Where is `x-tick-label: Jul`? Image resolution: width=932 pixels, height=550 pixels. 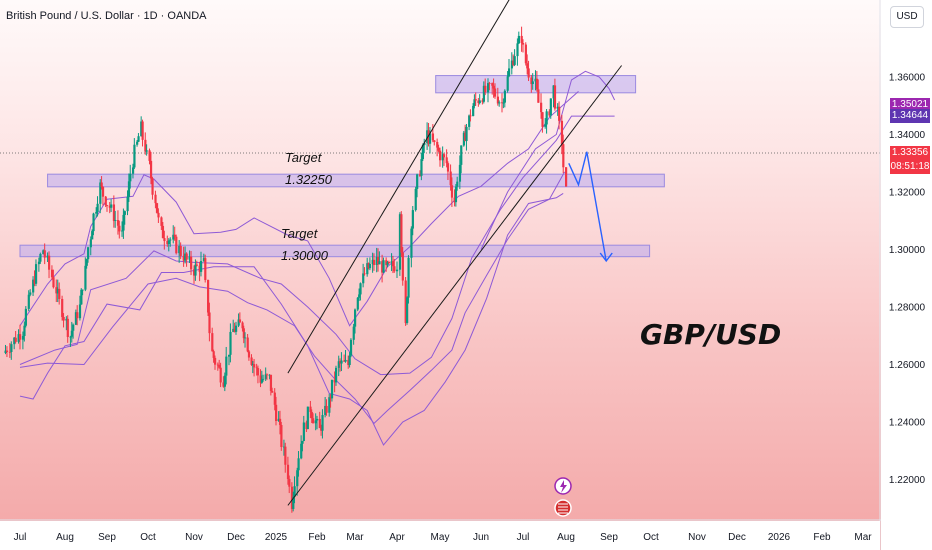 x-tick-label: Jul is located at coordinates (523, 537).